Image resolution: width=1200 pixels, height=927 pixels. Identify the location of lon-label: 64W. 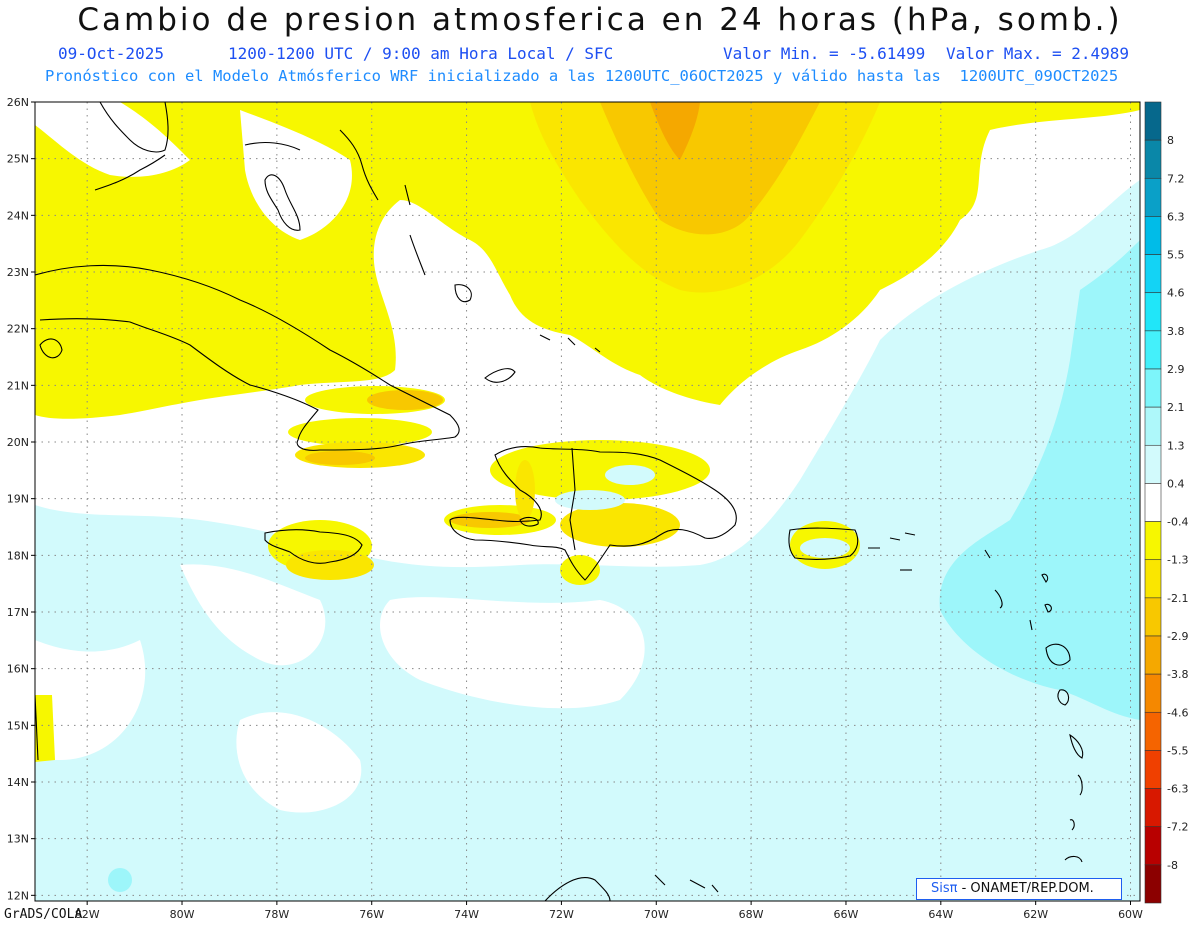
(940, 914).